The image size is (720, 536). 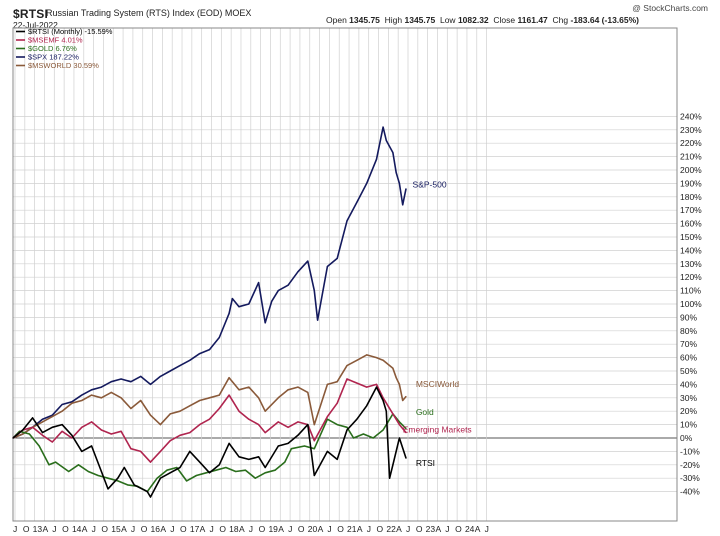 I want to click on series-line-gold, so click(x=209, y=453).